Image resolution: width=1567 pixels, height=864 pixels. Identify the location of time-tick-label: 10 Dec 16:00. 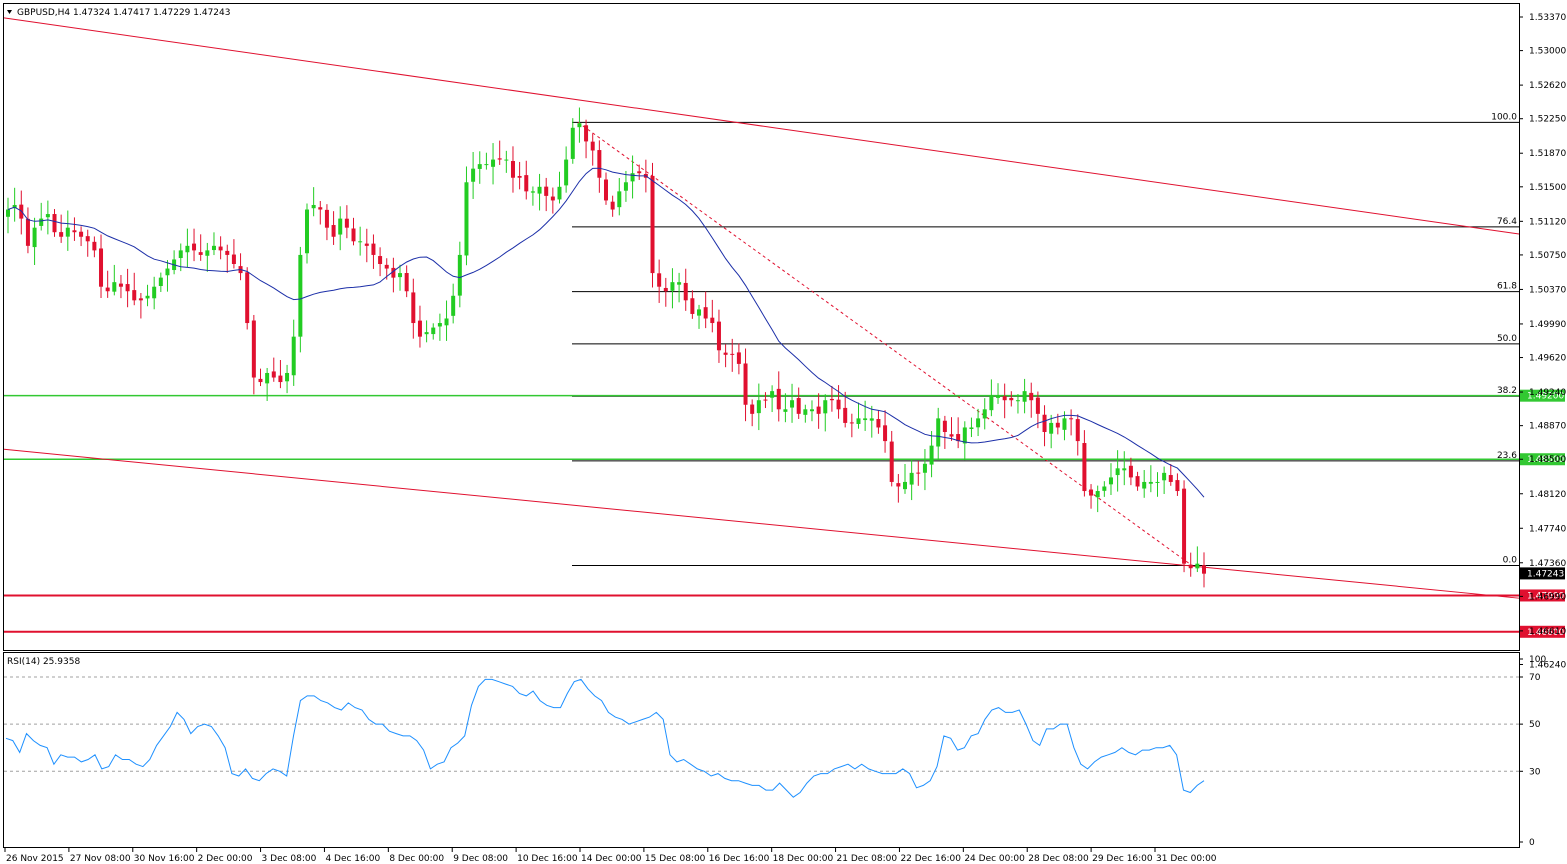
(547, 859).